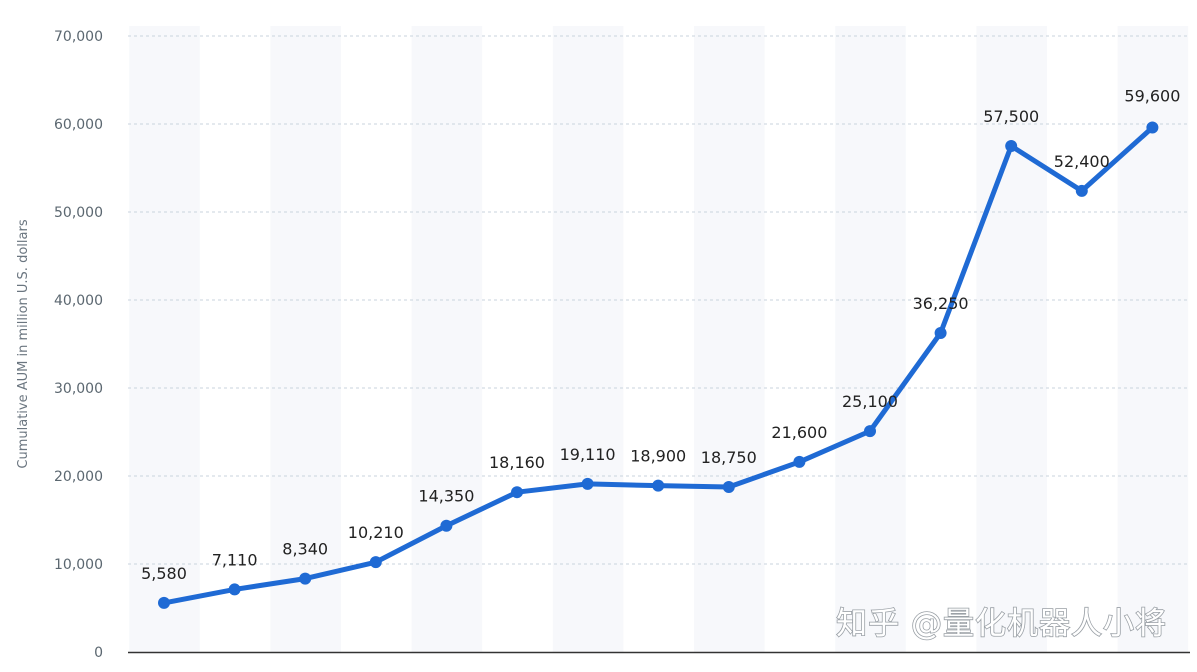 The image size is (1197, 672). What do you see at coordinates (446, 496) in the screenshot?
I see `data-label: 14,350` at bounding box center [446, 496].